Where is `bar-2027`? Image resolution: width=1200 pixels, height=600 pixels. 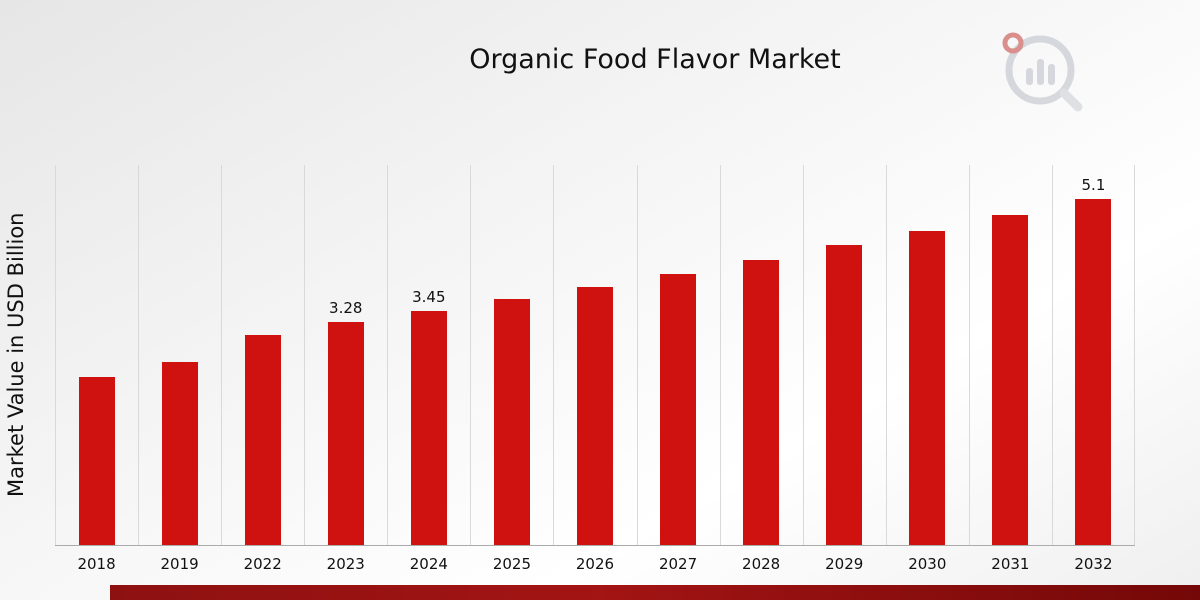 bar-2027 is located at coordinates (678, 409).